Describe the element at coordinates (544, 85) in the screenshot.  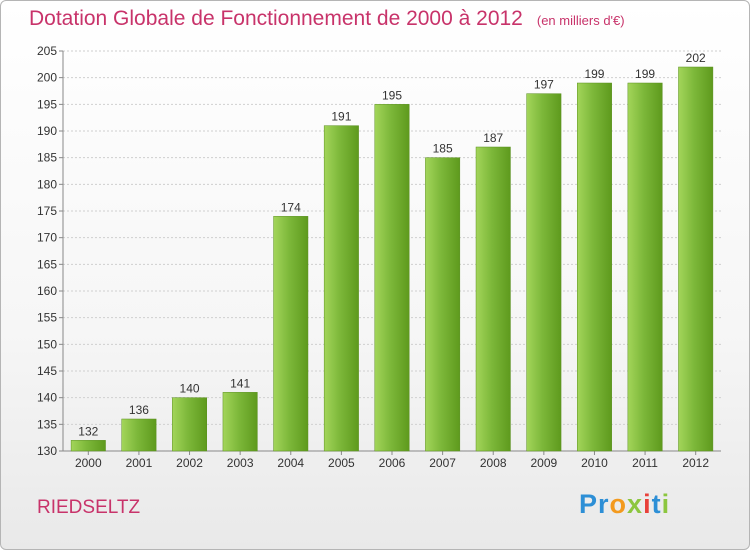
I see `bar-value-label: 197` at that location.